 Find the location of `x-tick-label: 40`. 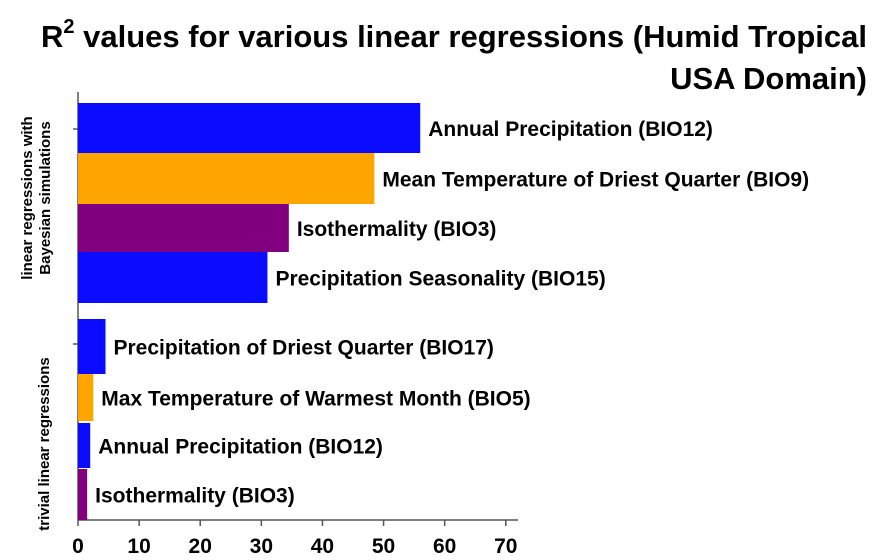

x-tick-label: 40 is located at coordinates (322, 546).